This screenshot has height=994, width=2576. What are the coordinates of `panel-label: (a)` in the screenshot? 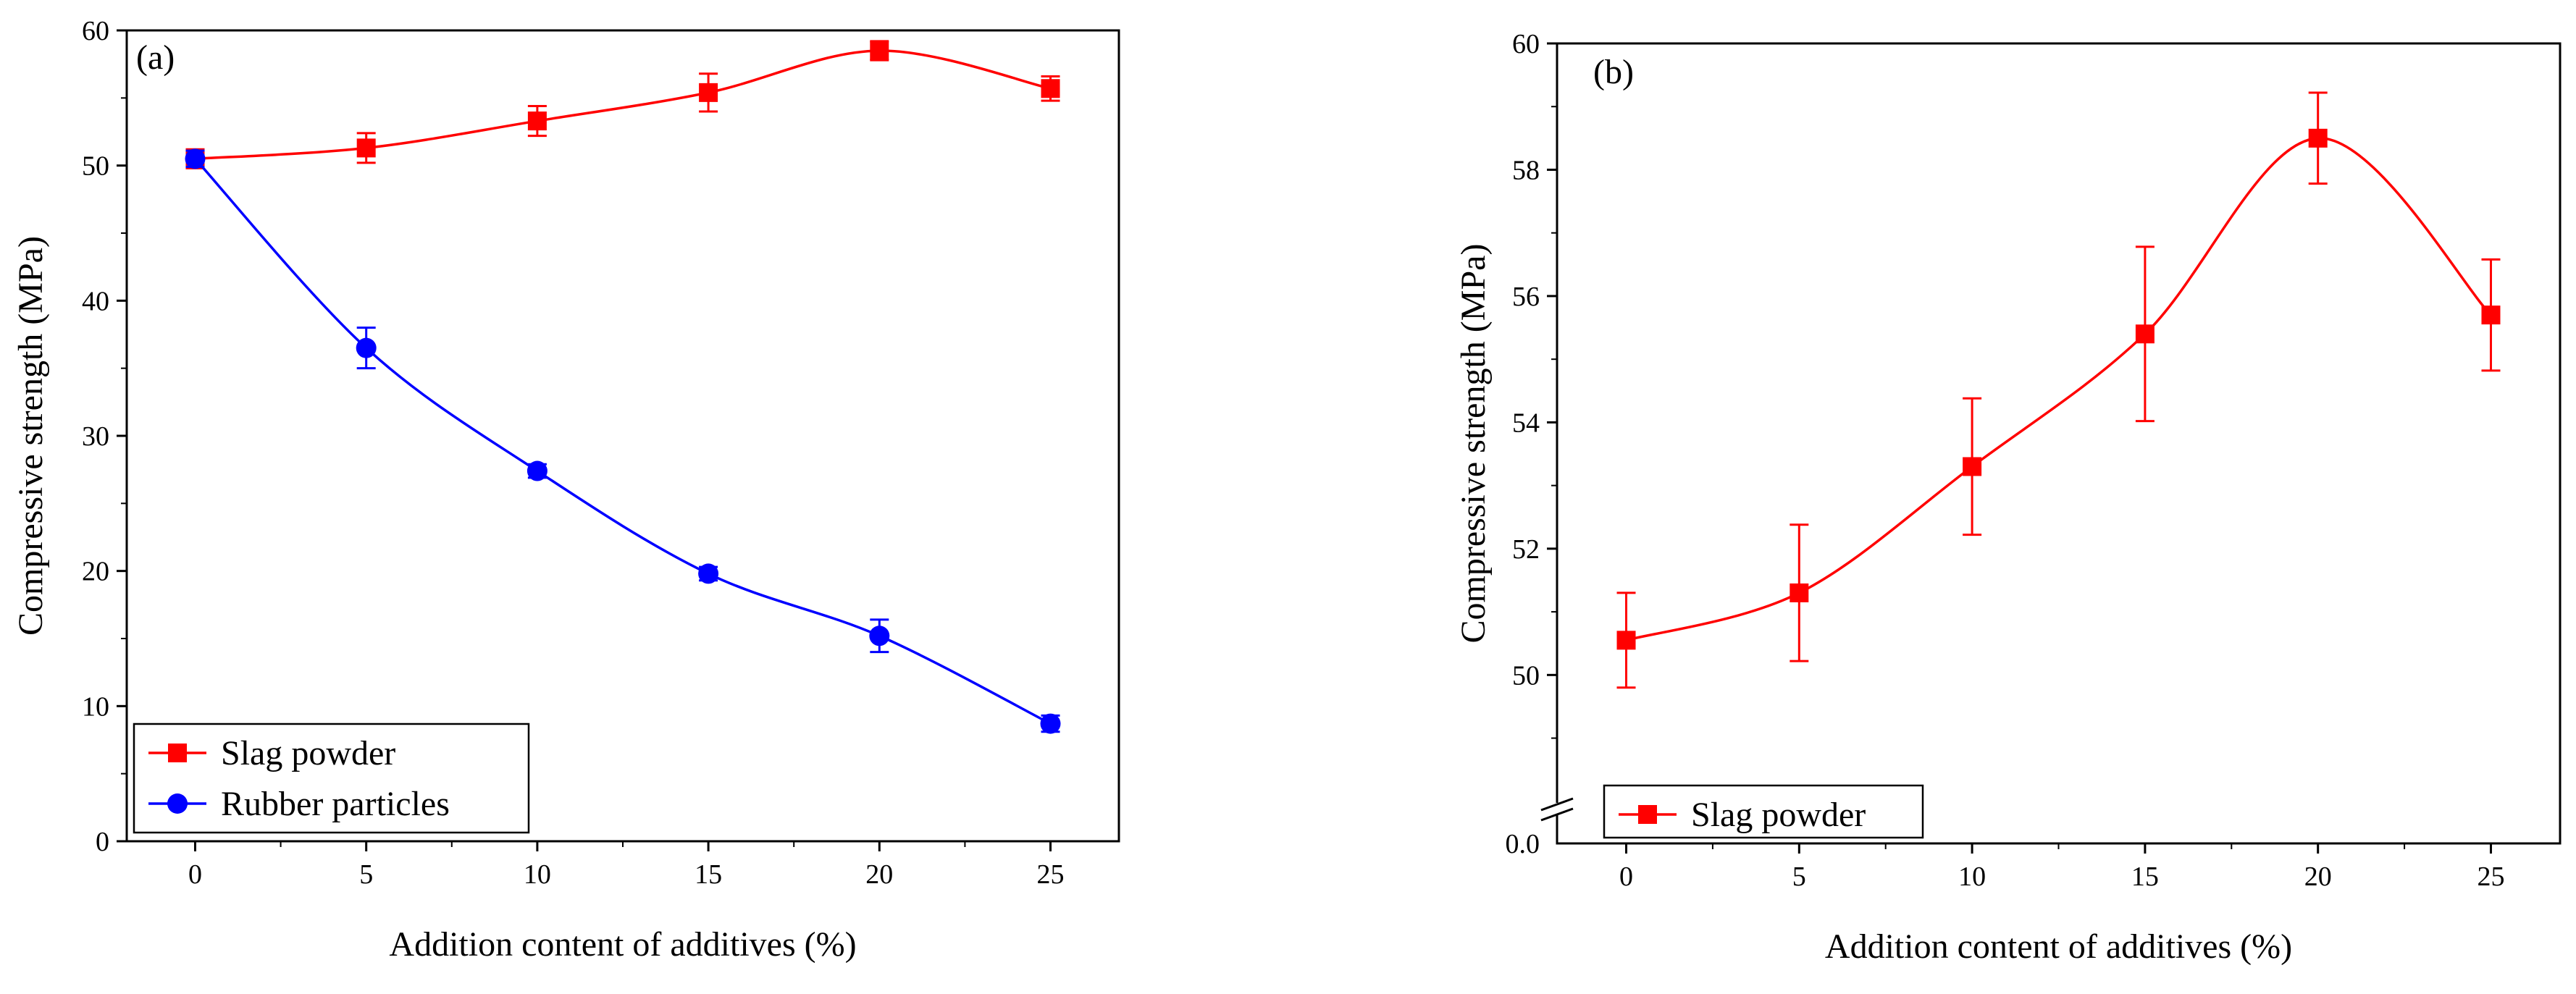 It's located at (155, 57).